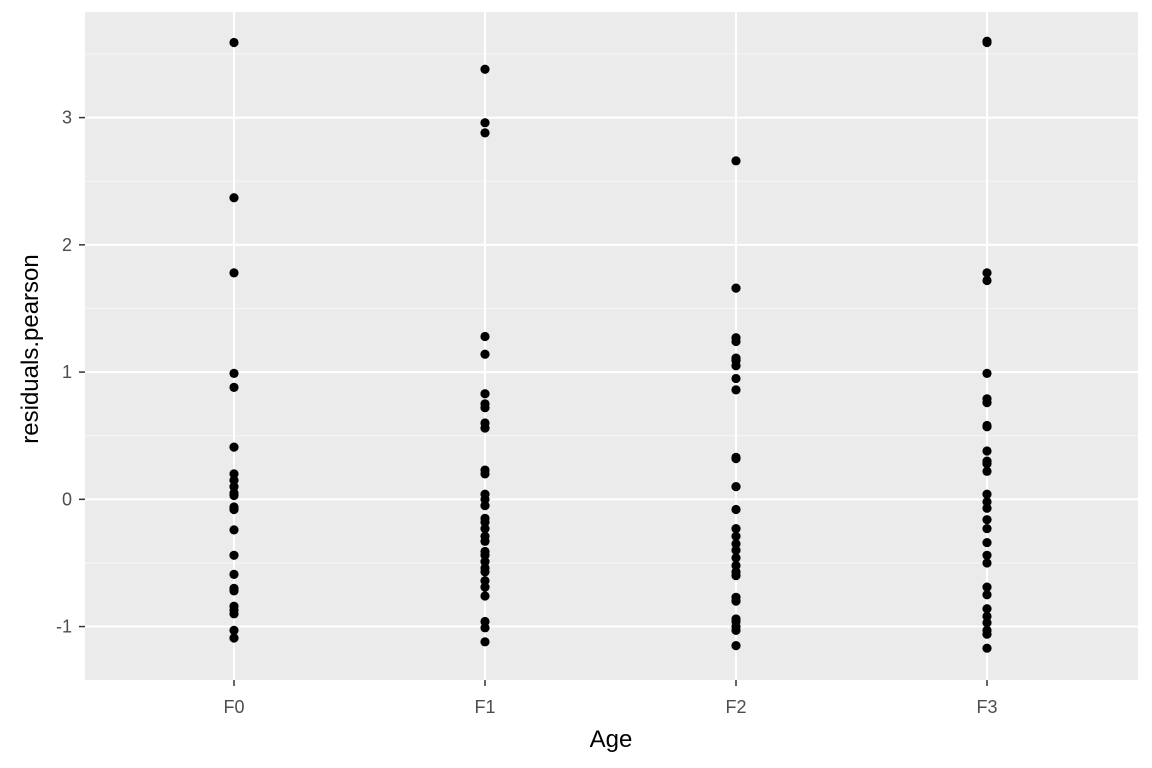 This screenshot has width=1152, height=768. Describe the element at coordinates (67, 118) in the screenshot. I see `y-tick-label: 3` at that location.